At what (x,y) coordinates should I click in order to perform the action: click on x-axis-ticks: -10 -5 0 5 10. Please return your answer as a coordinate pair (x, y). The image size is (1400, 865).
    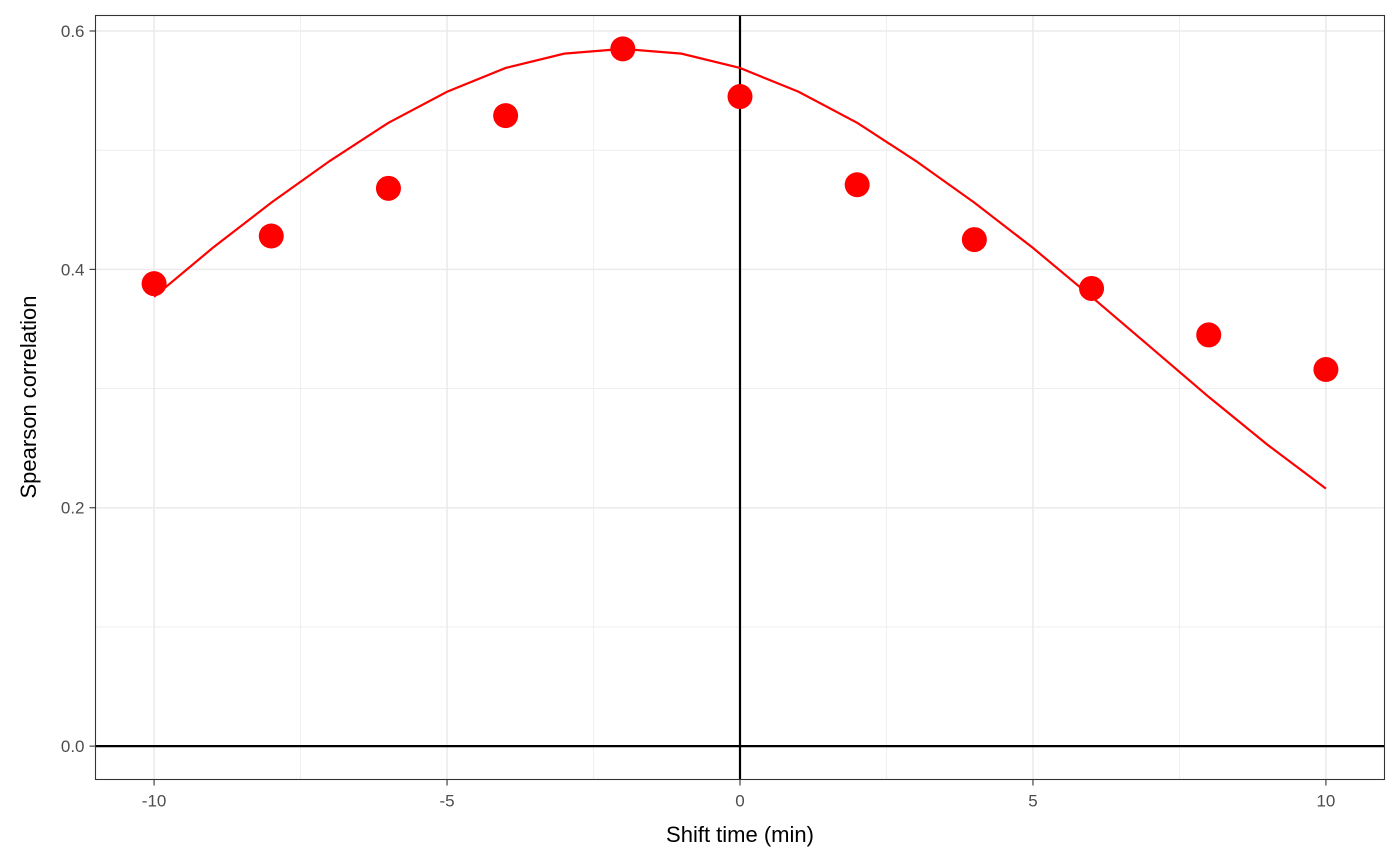
    Looking at the image, I should click on (738, 795).